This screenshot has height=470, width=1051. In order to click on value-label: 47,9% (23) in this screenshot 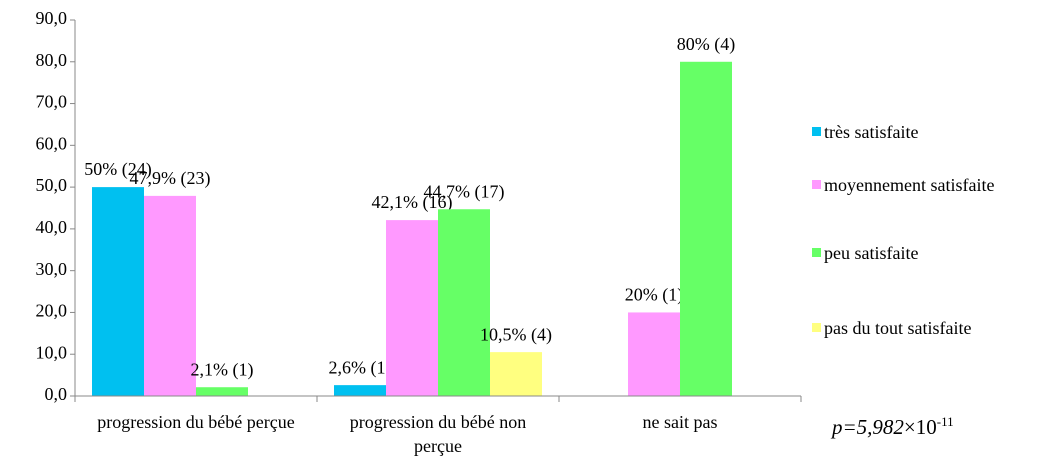, I will do `click(170, 178)`.